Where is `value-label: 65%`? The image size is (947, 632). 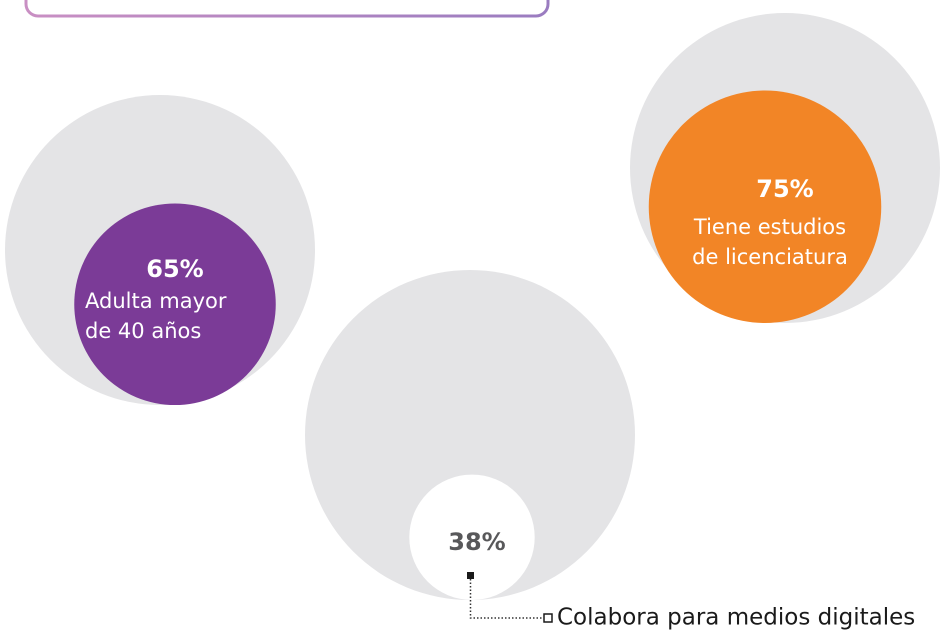 value-label: 65% is located at coordinates (174, 269).